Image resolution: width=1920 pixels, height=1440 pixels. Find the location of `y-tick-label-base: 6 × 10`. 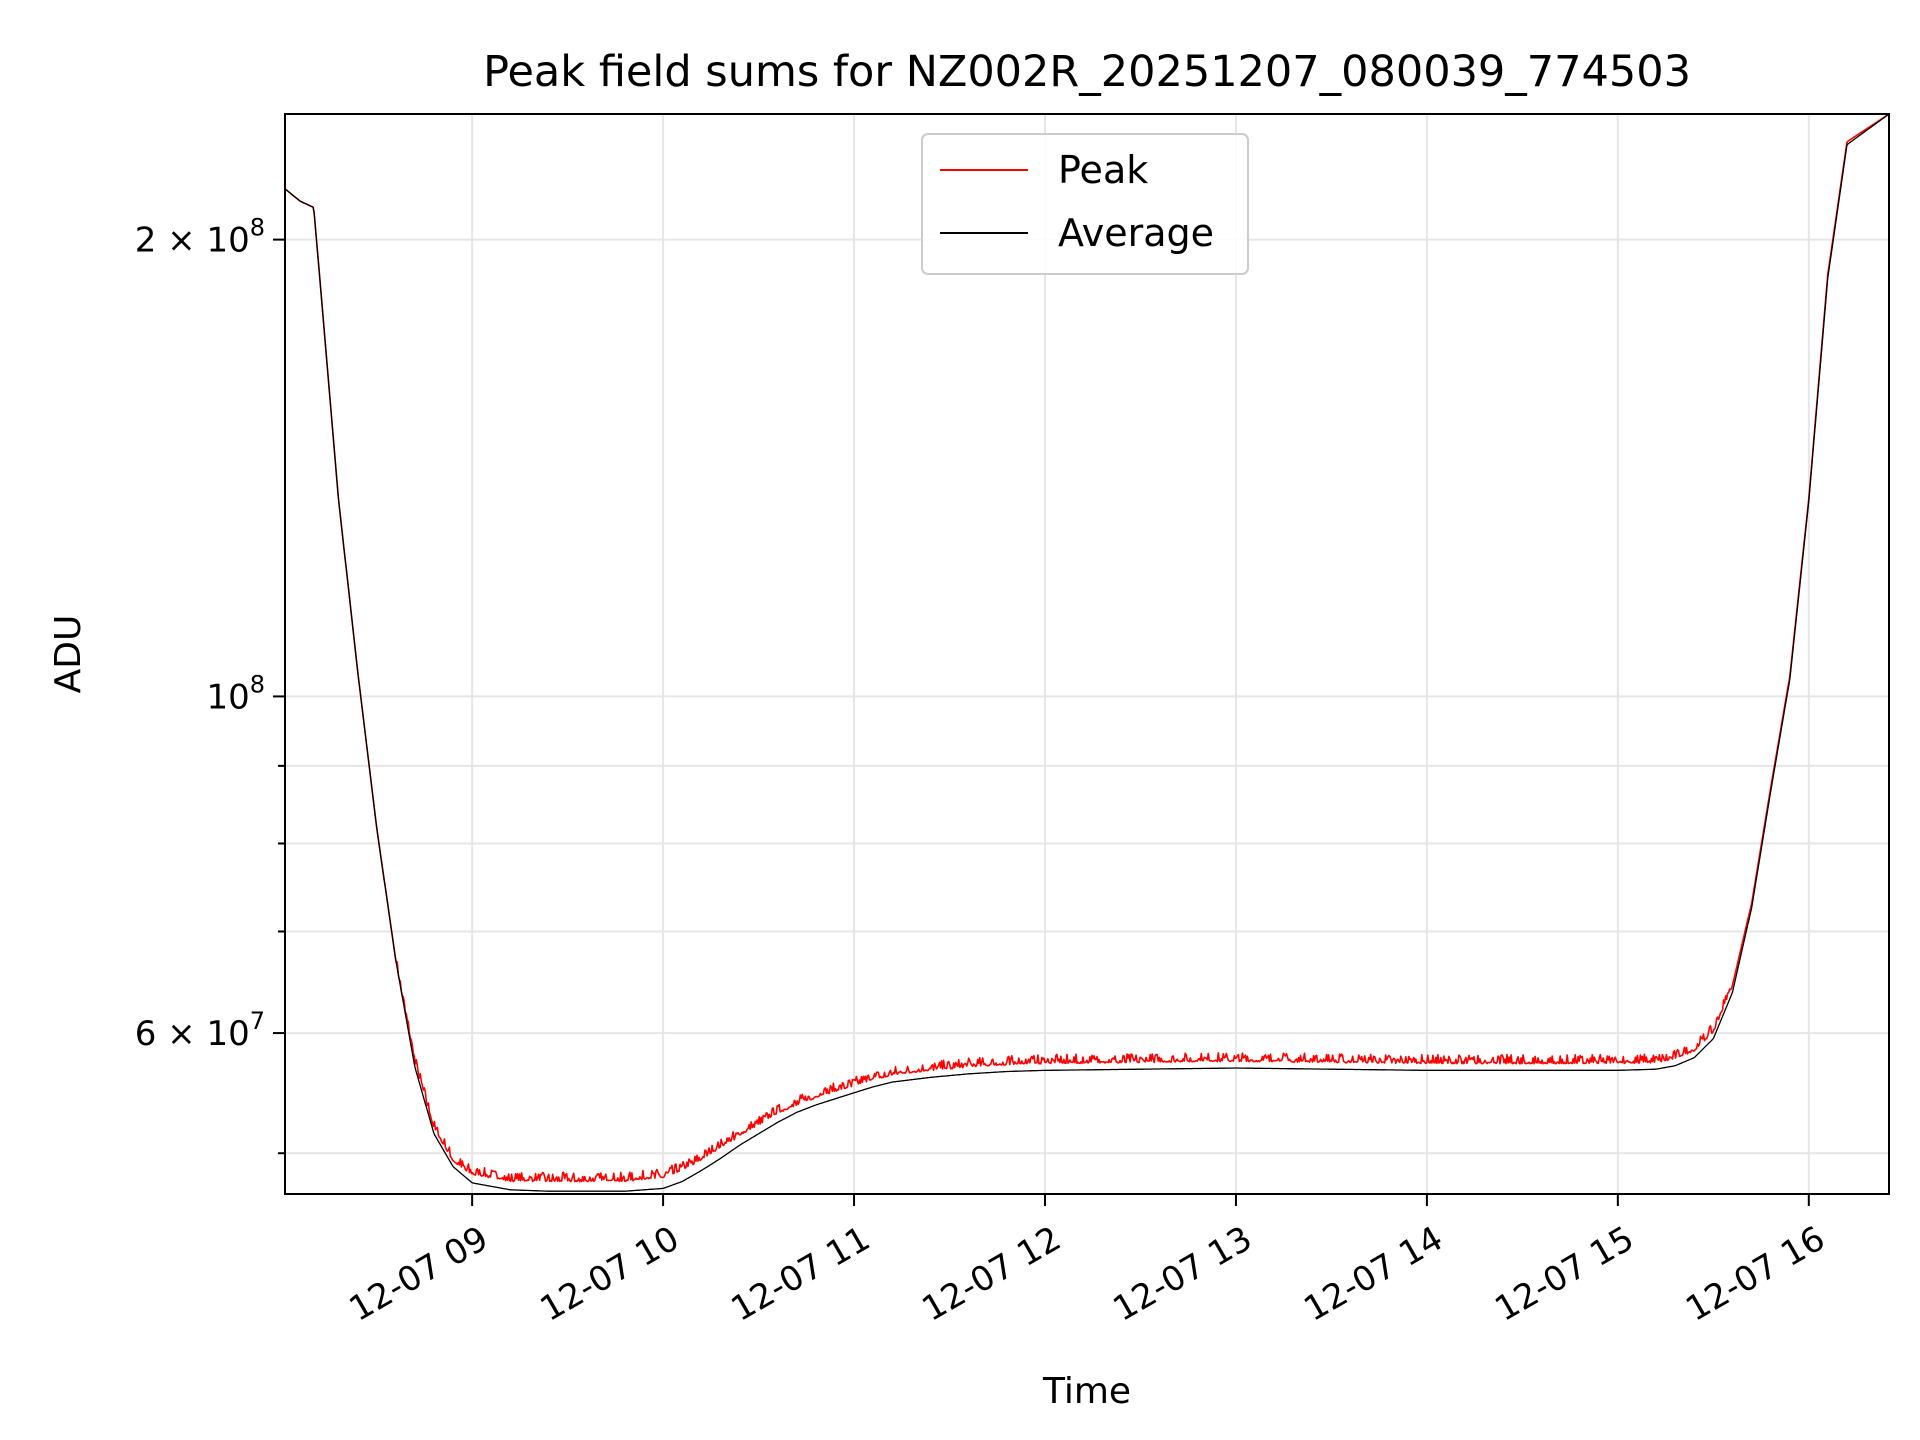

y-tick-label-base: 6 × 10 is located at coordinates (192, 1034).